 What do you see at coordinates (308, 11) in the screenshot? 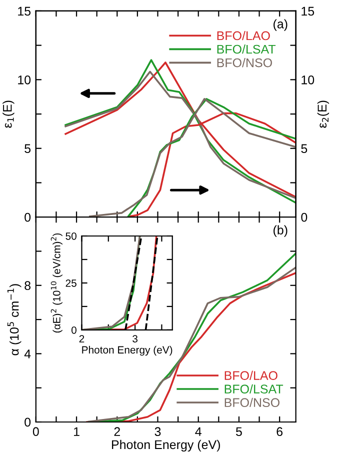
I see `y2-tick-label: 15` at bounding box center [308, 11].